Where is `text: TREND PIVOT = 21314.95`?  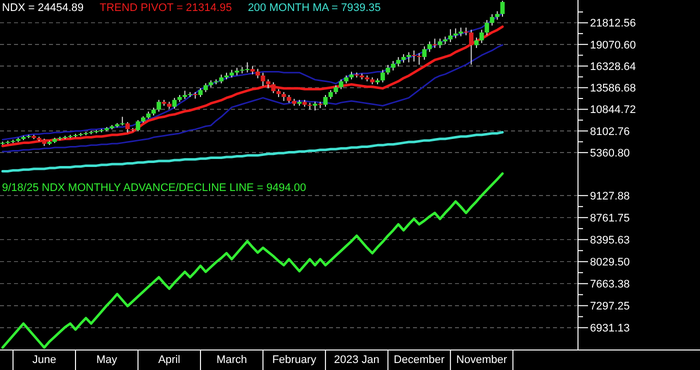 text: TREND PIVOT = 21314.95 is located at coordinates (166, 8).